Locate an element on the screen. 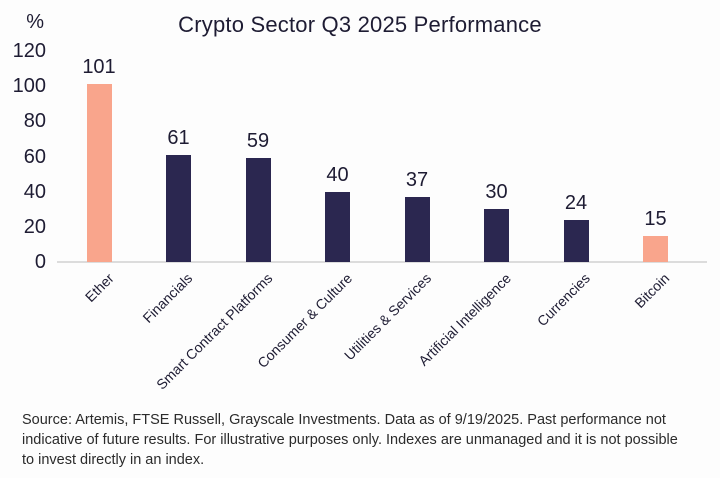 This screenshot has height=478, width=720. y-axis-tick-label: 120 is located at coordinates (29, 51).